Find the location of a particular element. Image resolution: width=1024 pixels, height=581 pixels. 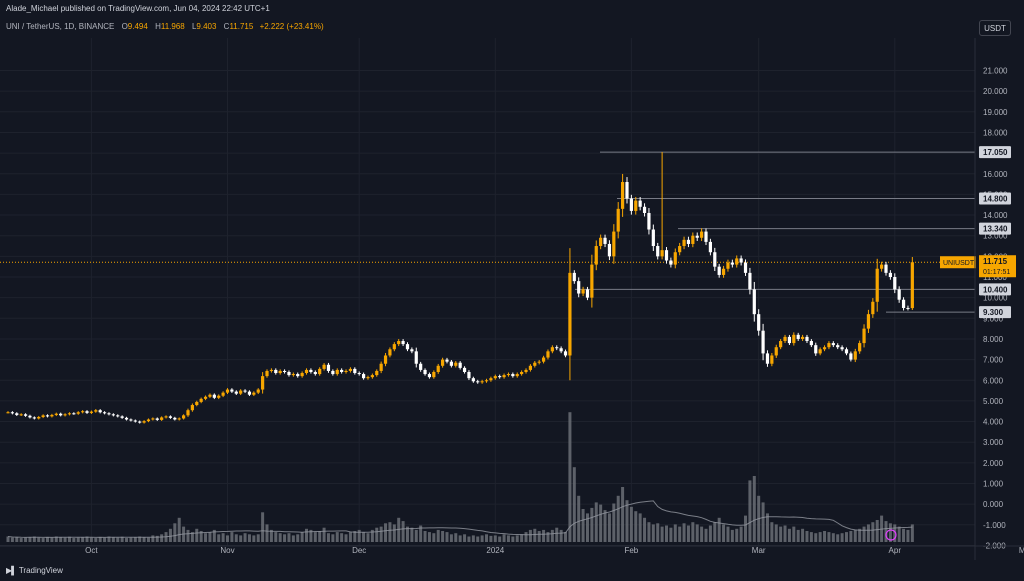

tradingview-logo-icon: ▶▌ is located at coordinates (11, 570).